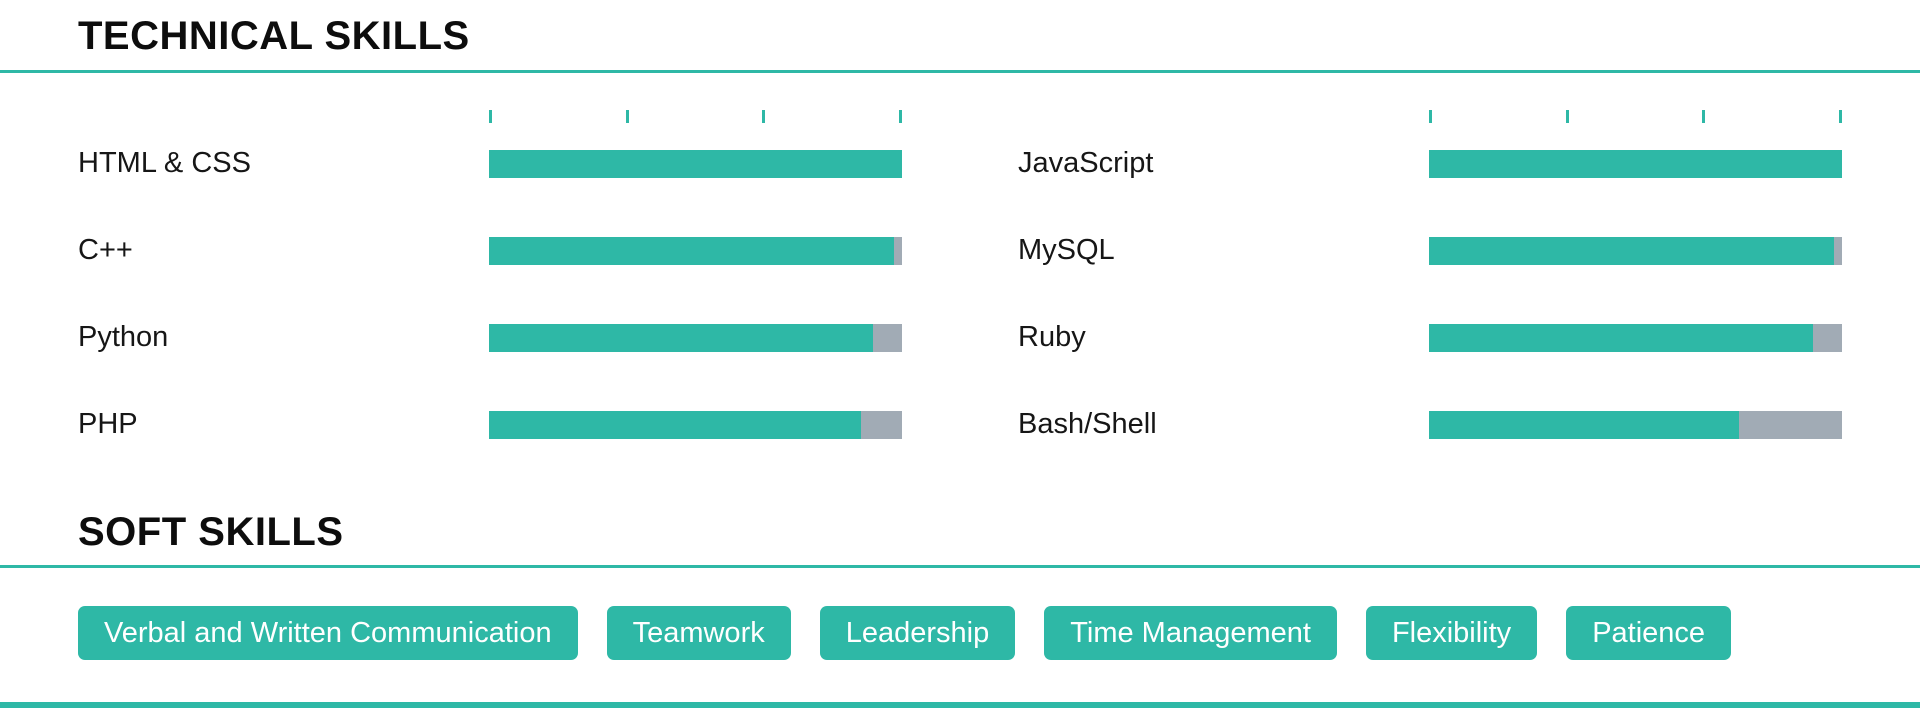 This screenshot has height=708, width=1920. What do you see at coordinates (960, 705) in the screenshot?
I see `bottom-section-rule` at bounding box center [960, 705].